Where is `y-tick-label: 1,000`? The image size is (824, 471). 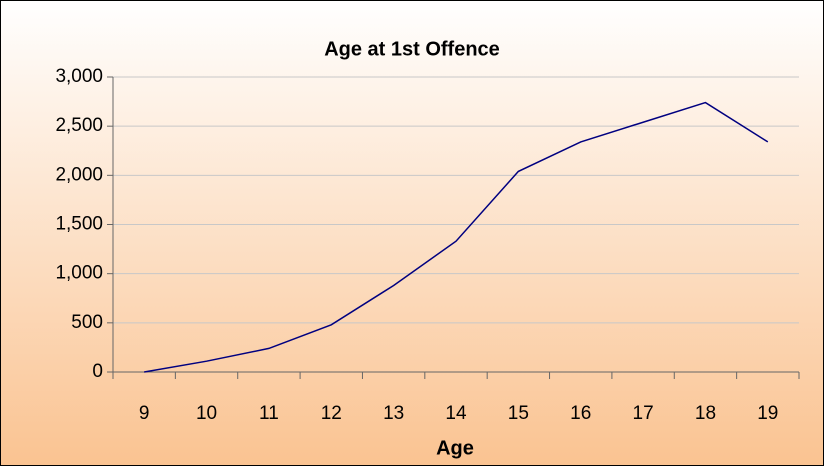
y-tick-label: 1,000 is located at coordinates (79, 273).